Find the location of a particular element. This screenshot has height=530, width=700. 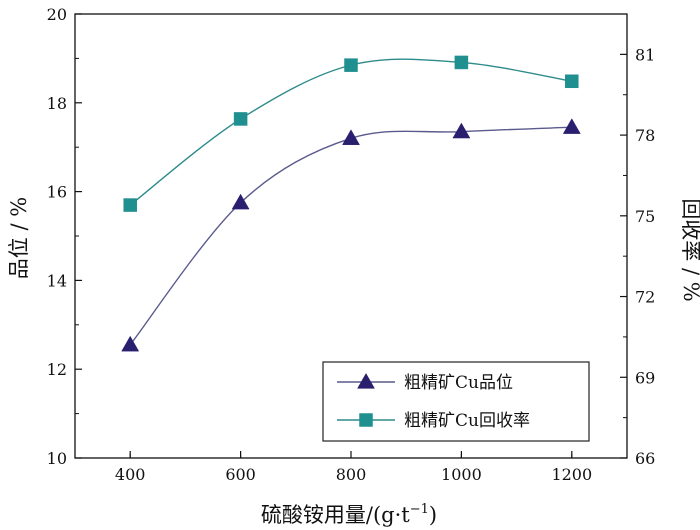

x-tick-label: 1000 is located at coordinates (461, 474).